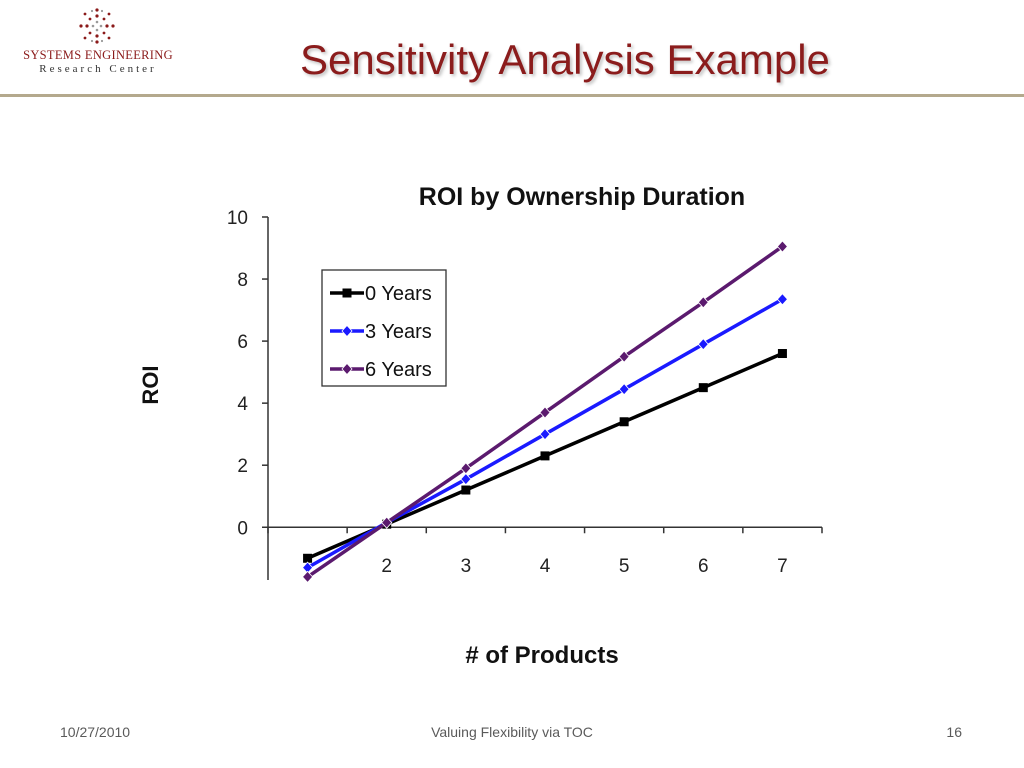 The image size is (1024, 768). I want to click on legend-label: 0 Years, so click(398, 294).